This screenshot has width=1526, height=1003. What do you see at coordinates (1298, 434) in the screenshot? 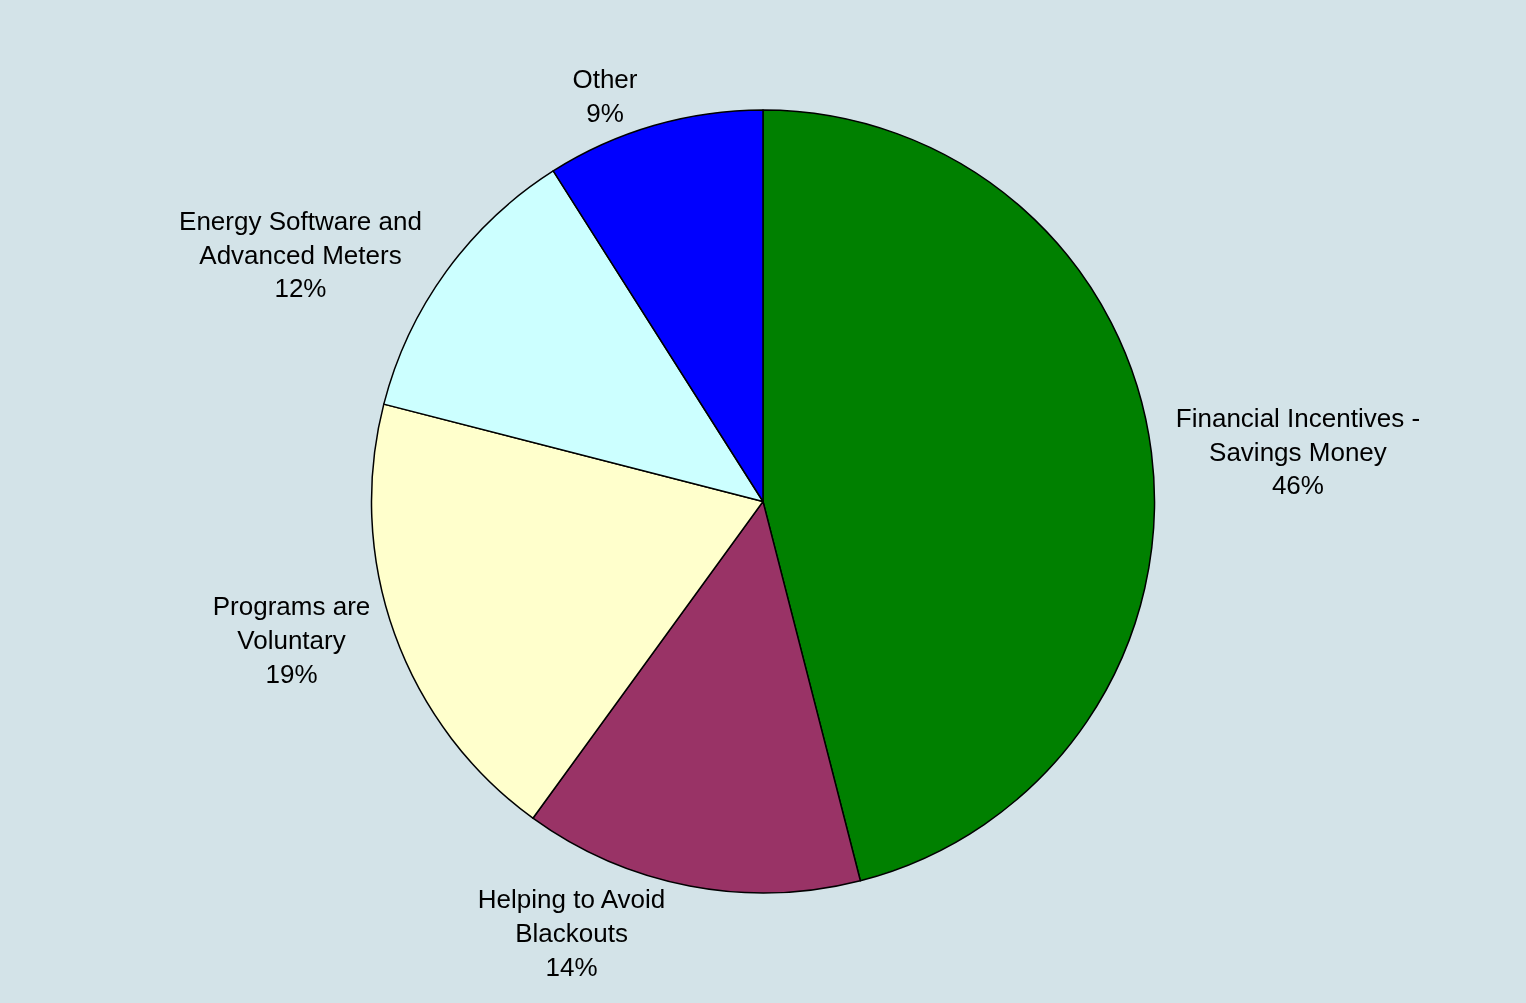
I see `slice-label: Financial Incentives - Savings Money` at bounding box center [1298, 434].